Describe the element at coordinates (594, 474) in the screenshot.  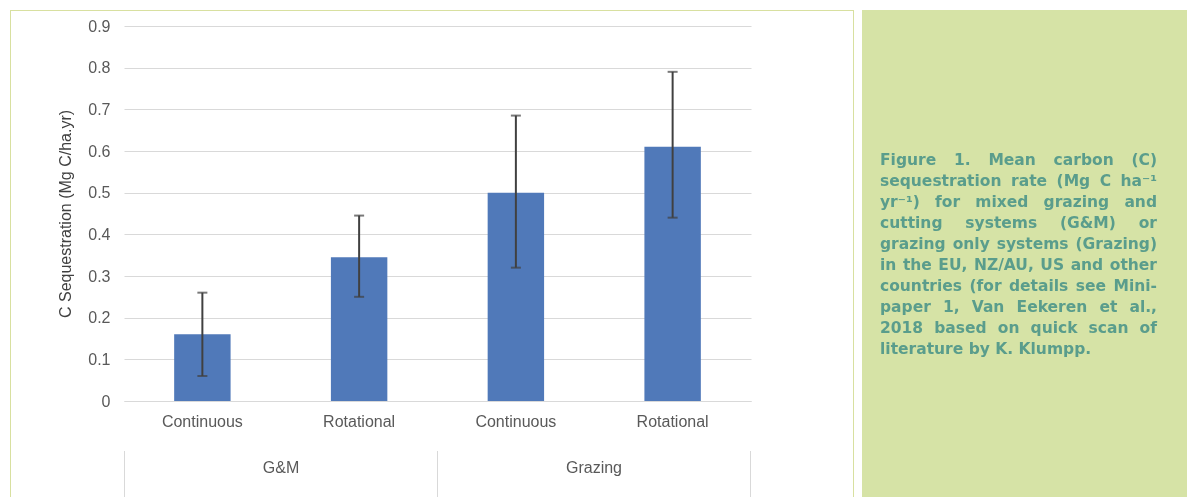
I see `text: Grazing` at that location.